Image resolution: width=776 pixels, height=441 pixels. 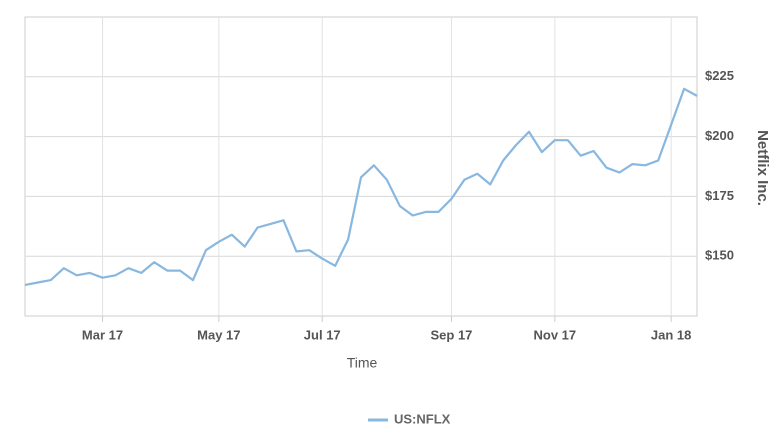 What do you see at coordinates (719, 75) in the screenshot?
I see `y-tick-label: $225` at bounding box center [719, 75].